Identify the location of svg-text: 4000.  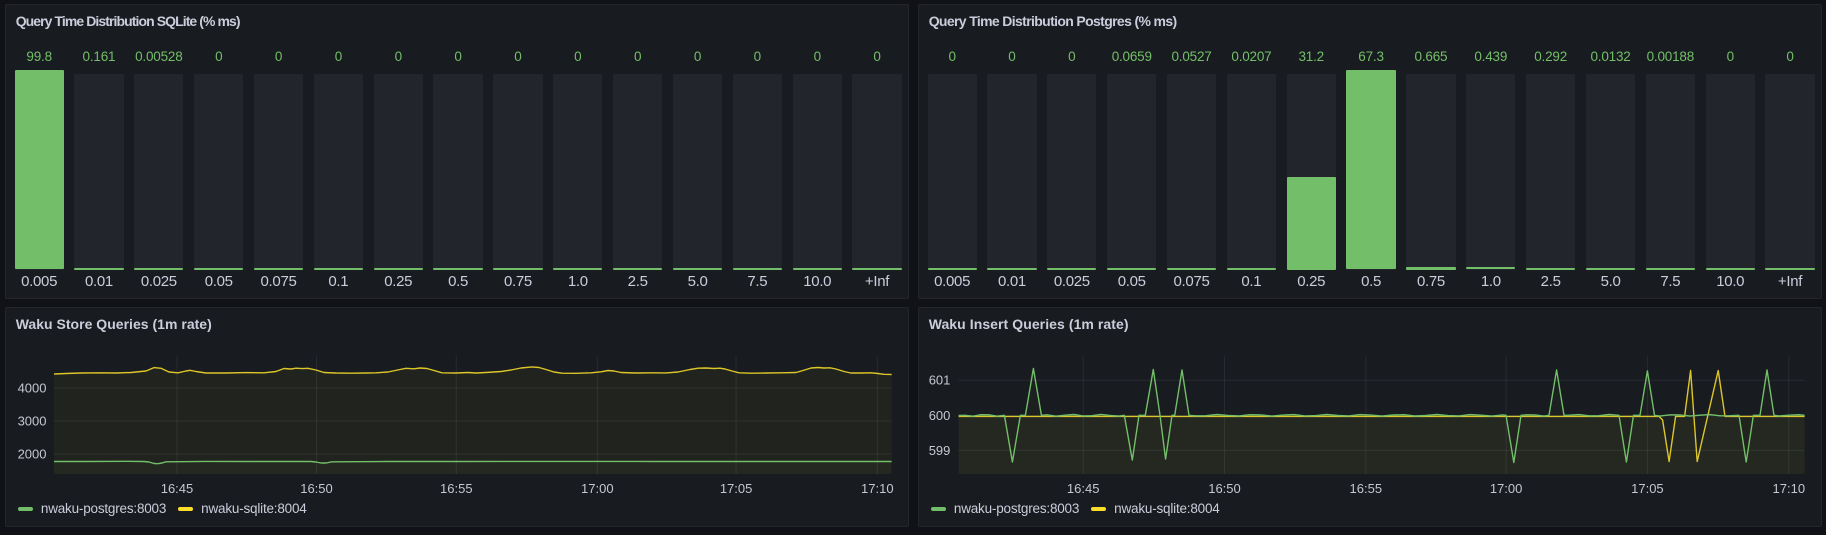
(32, 388).